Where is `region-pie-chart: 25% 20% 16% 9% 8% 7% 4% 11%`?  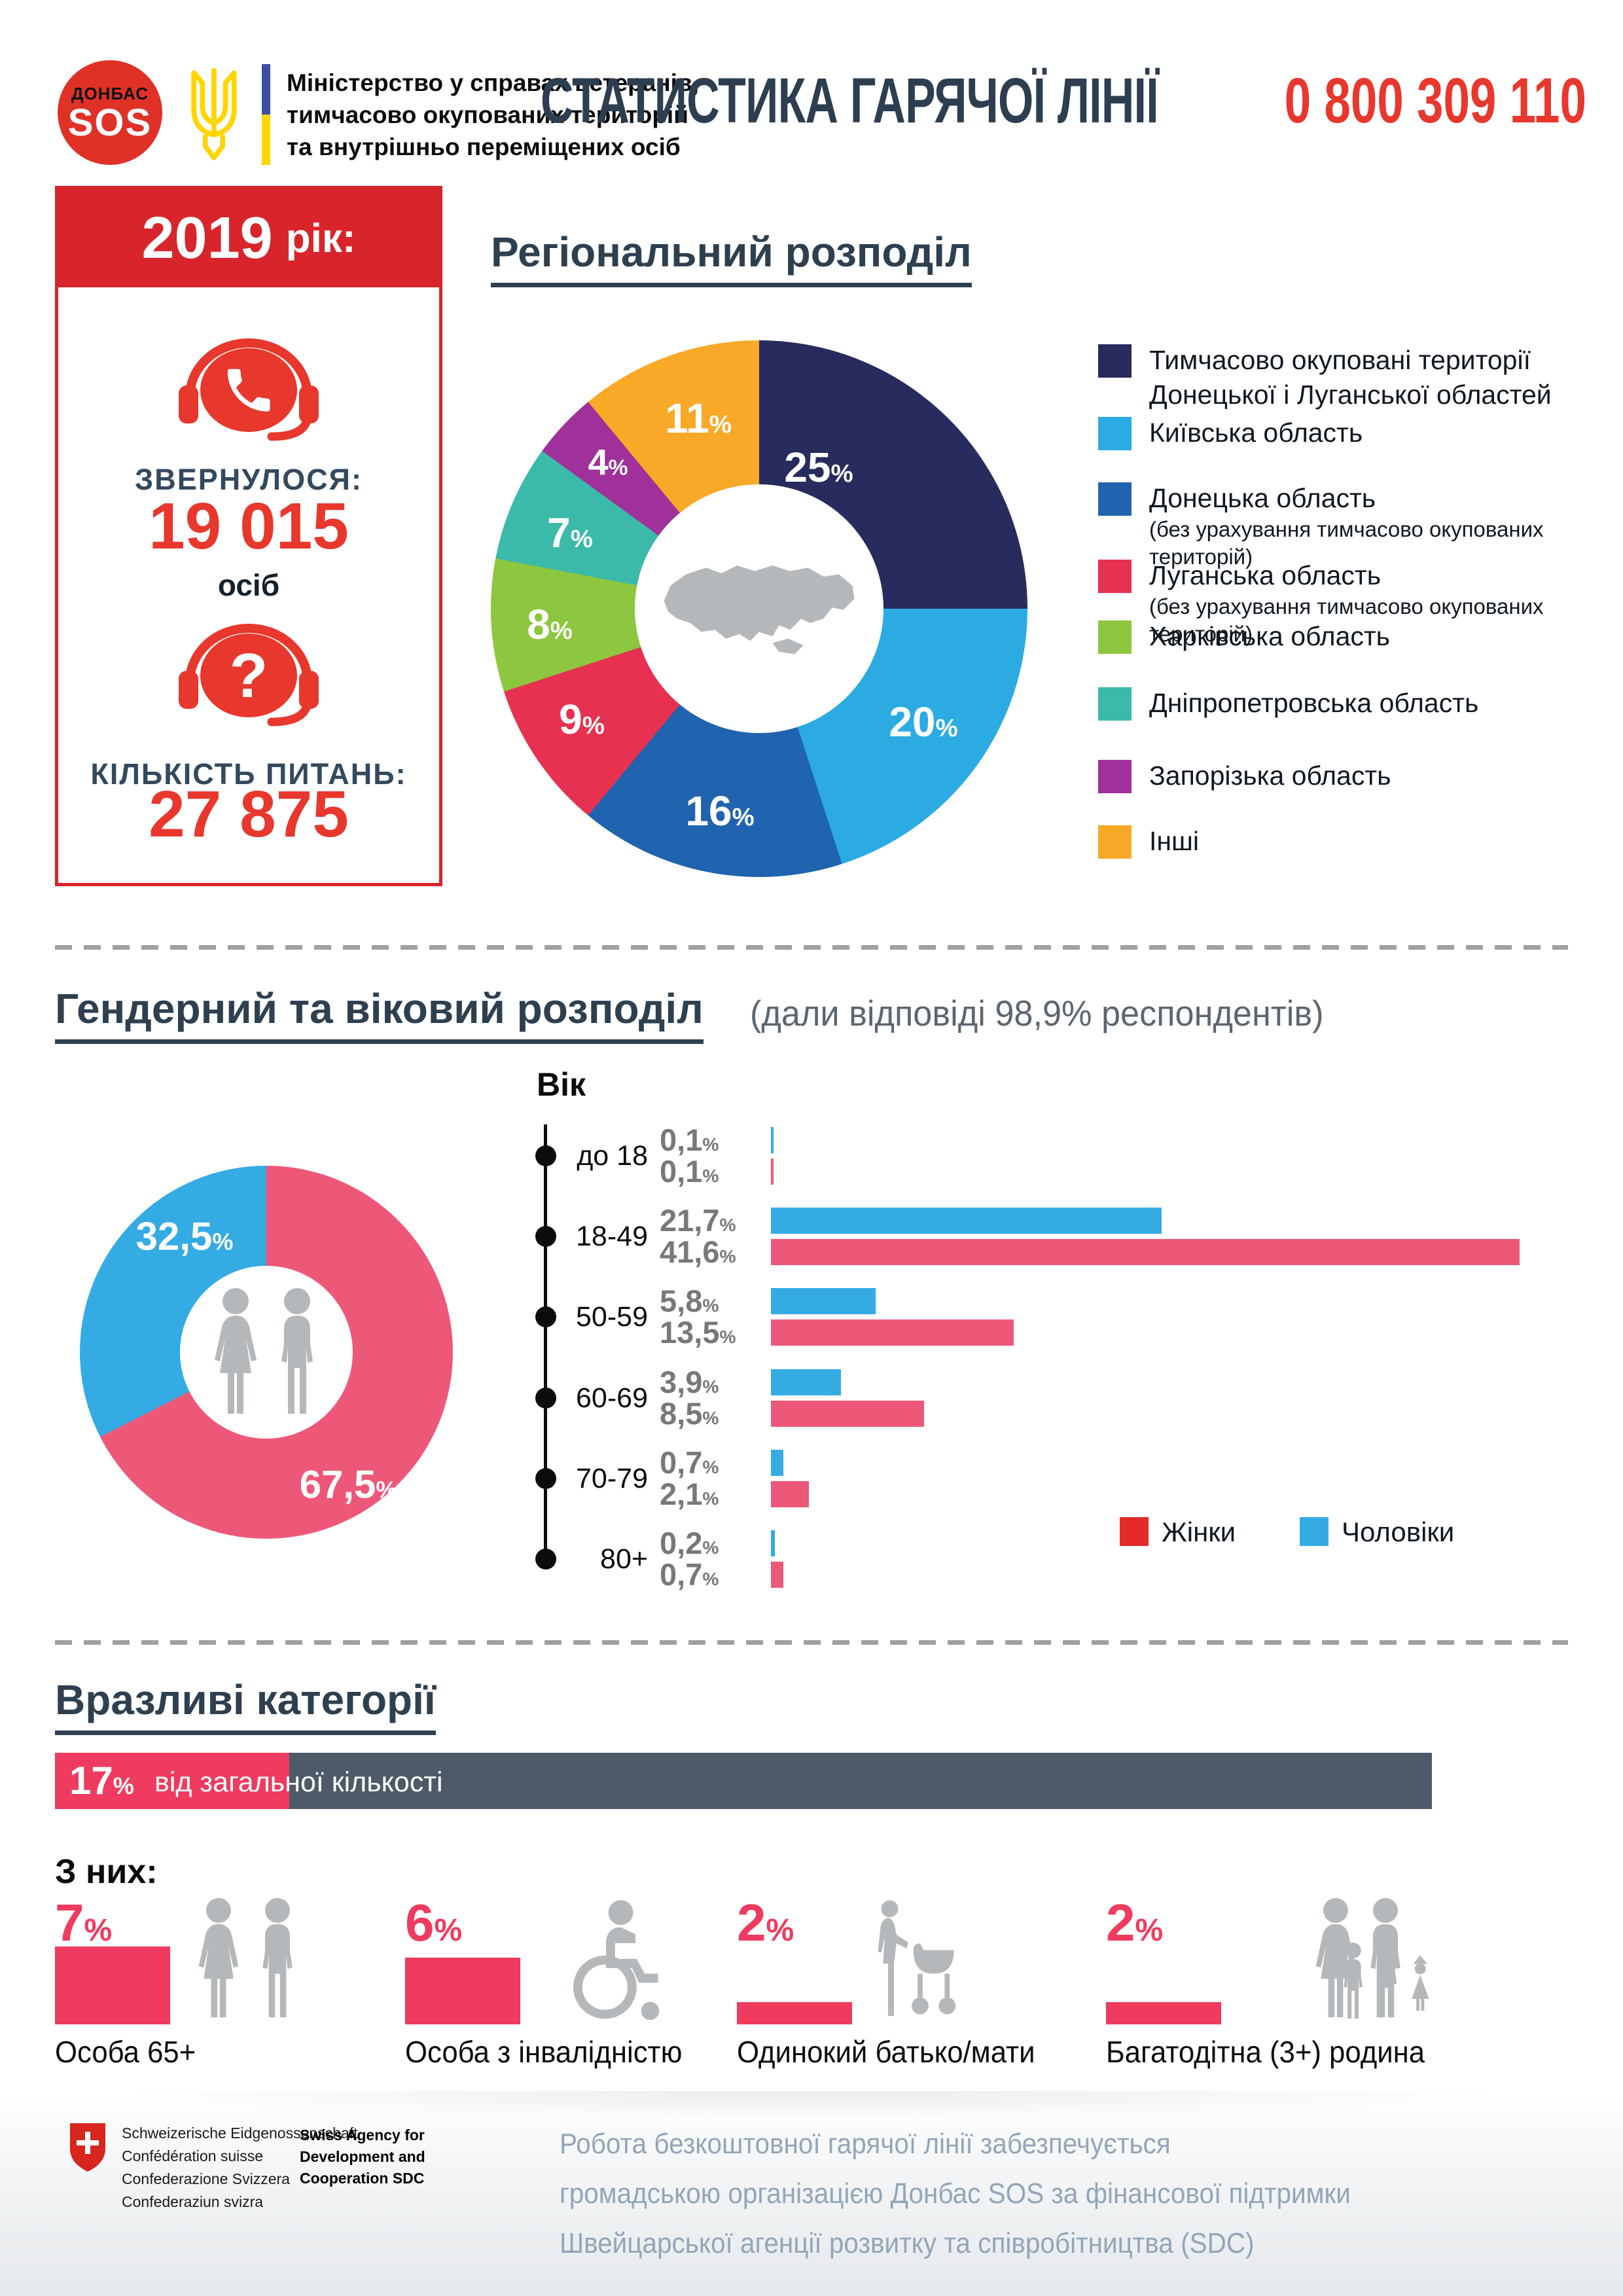 region-pie-chart: 25% 20% 16% 9% 8% 7% 4% 11% is located at coordinates (759, 608).